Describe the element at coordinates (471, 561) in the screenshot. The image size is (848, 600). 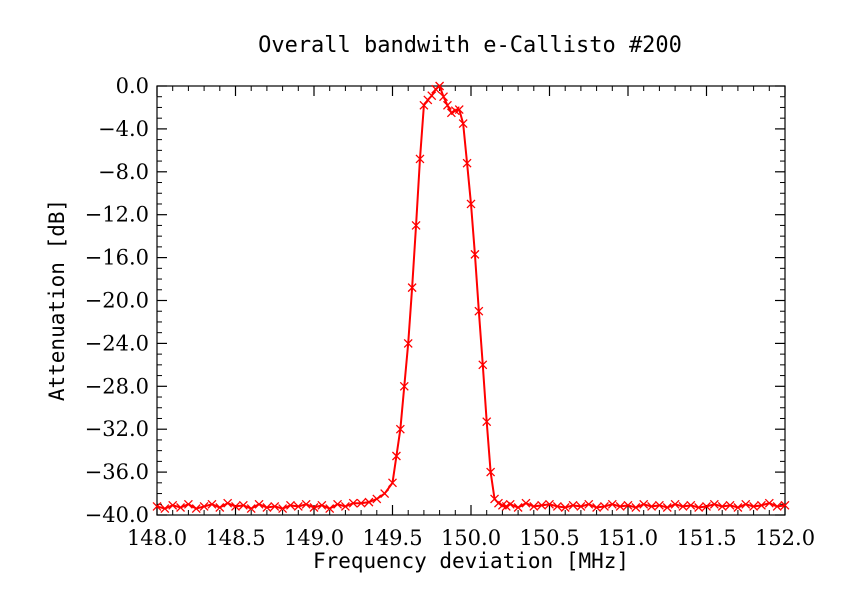
I see `x-axis-label: Frequency deviation [MHz]` at that location.